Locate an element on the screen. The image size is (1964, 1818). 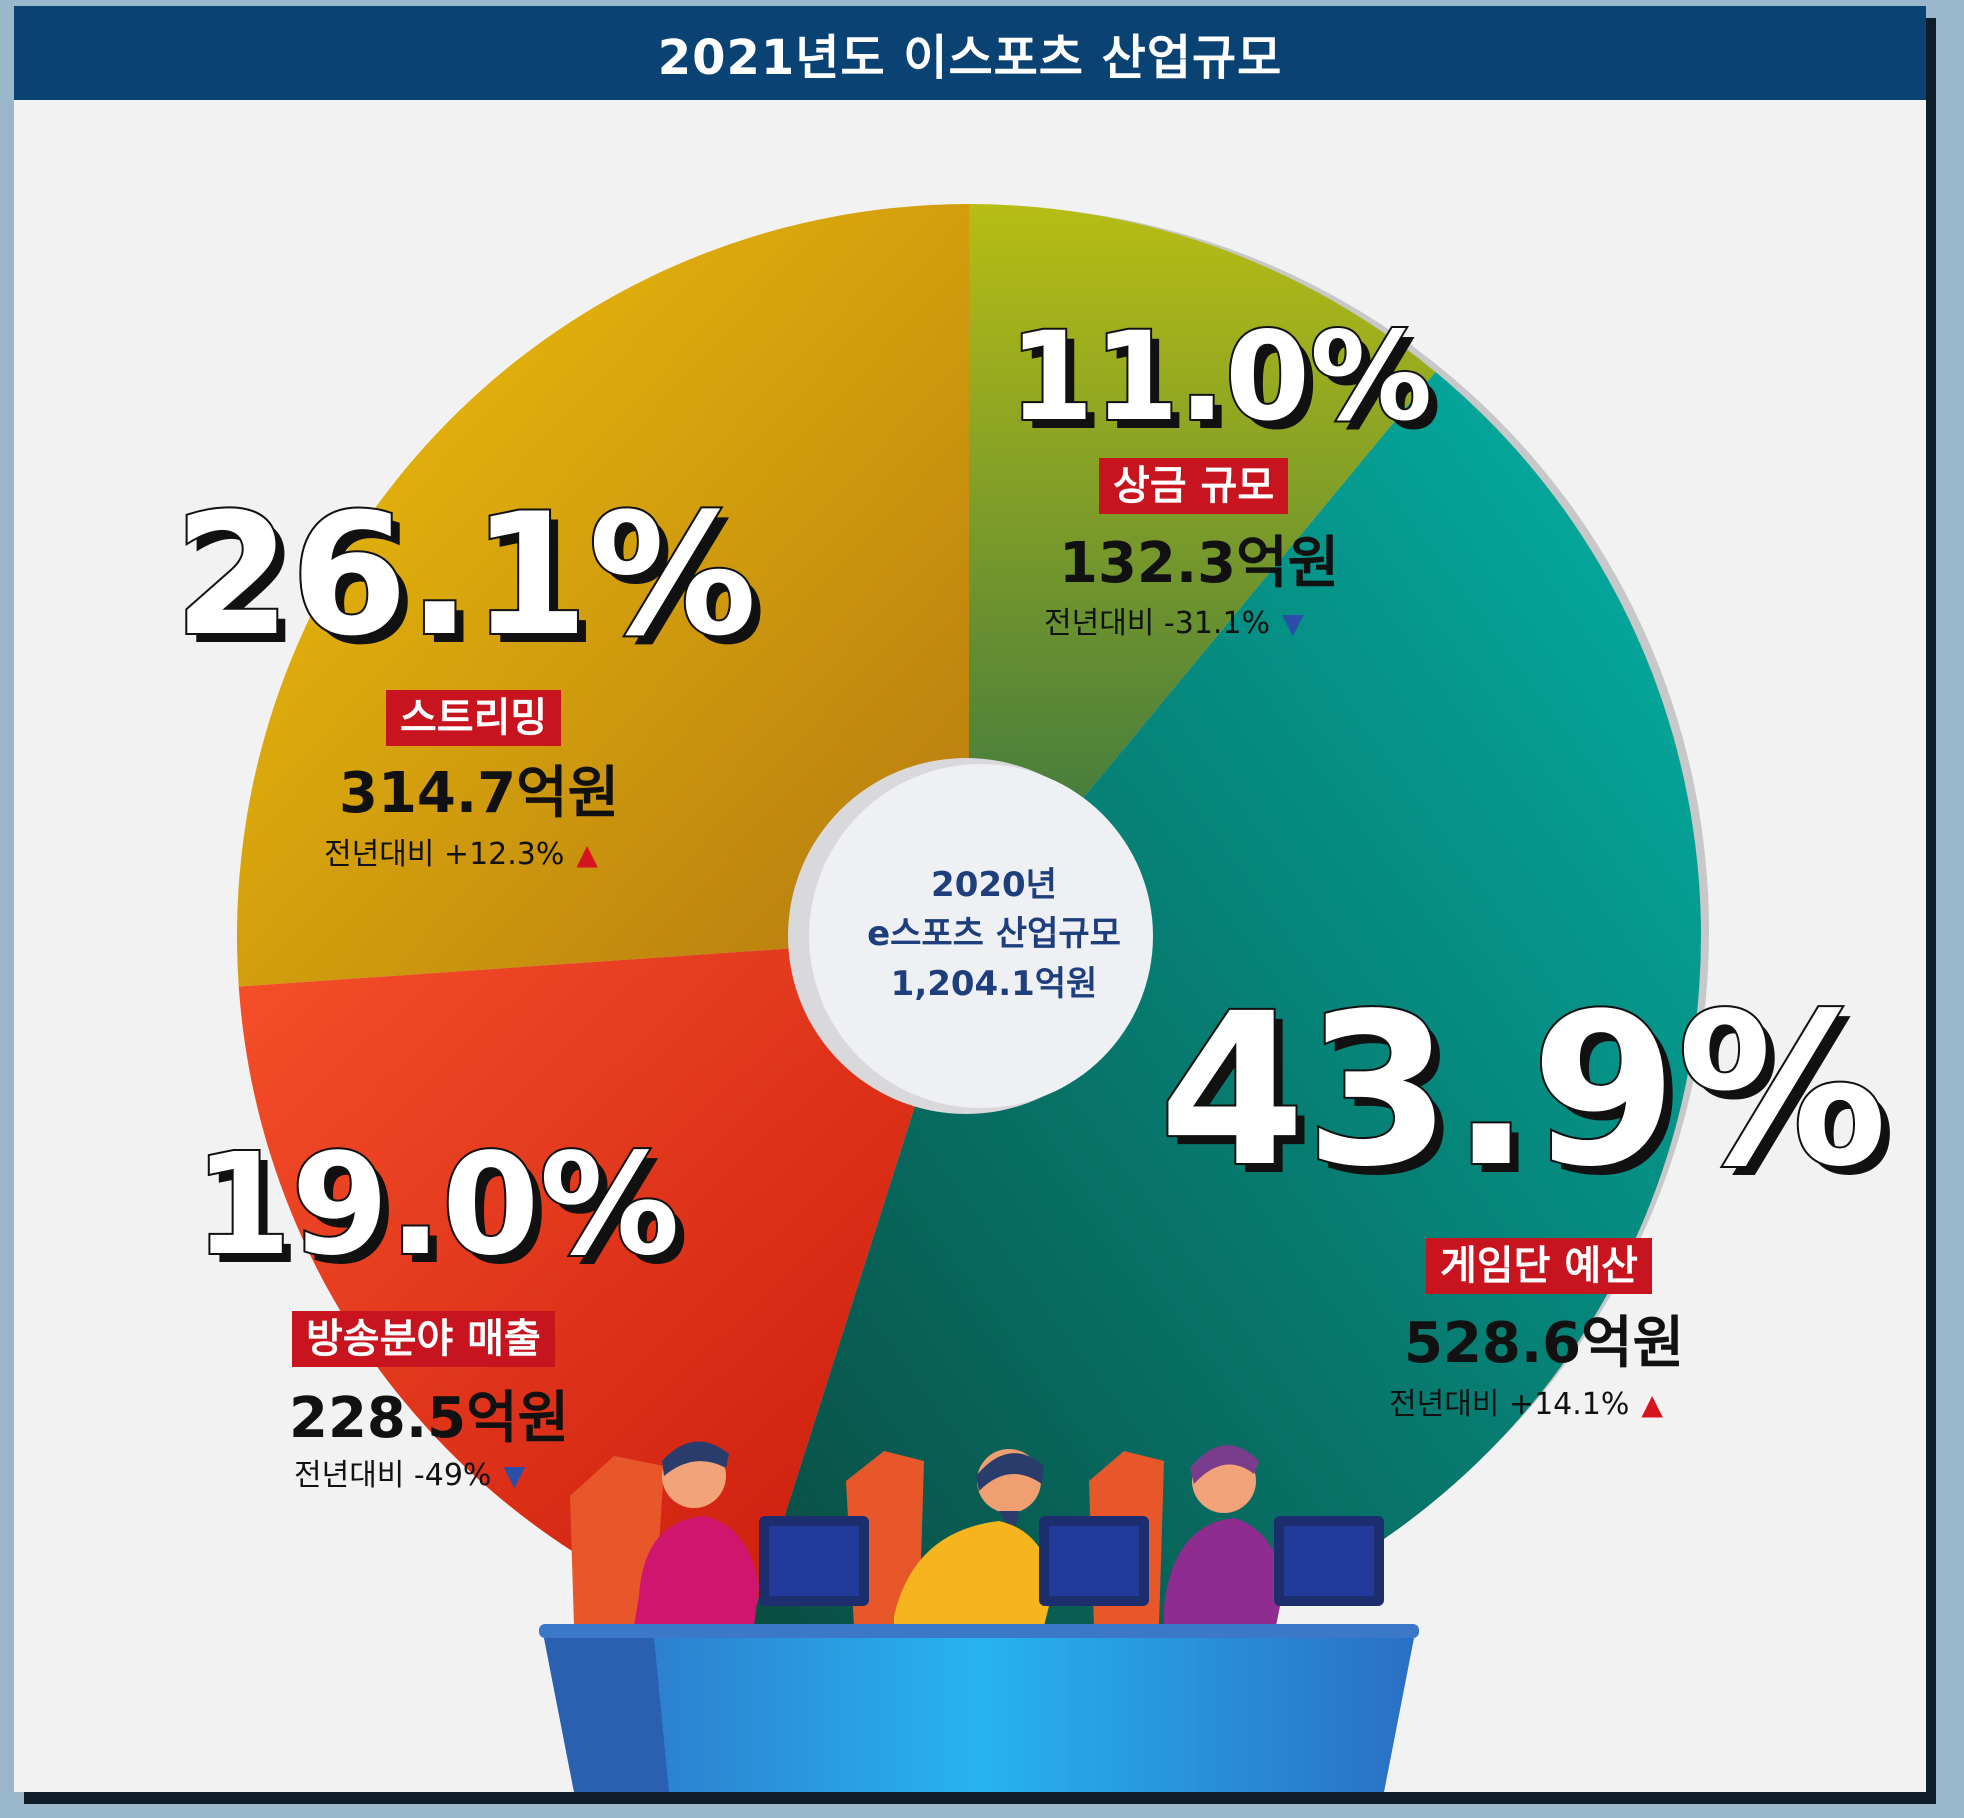
slice-amount-streaming: 314.7억원 is located at coordinates (479, 793).